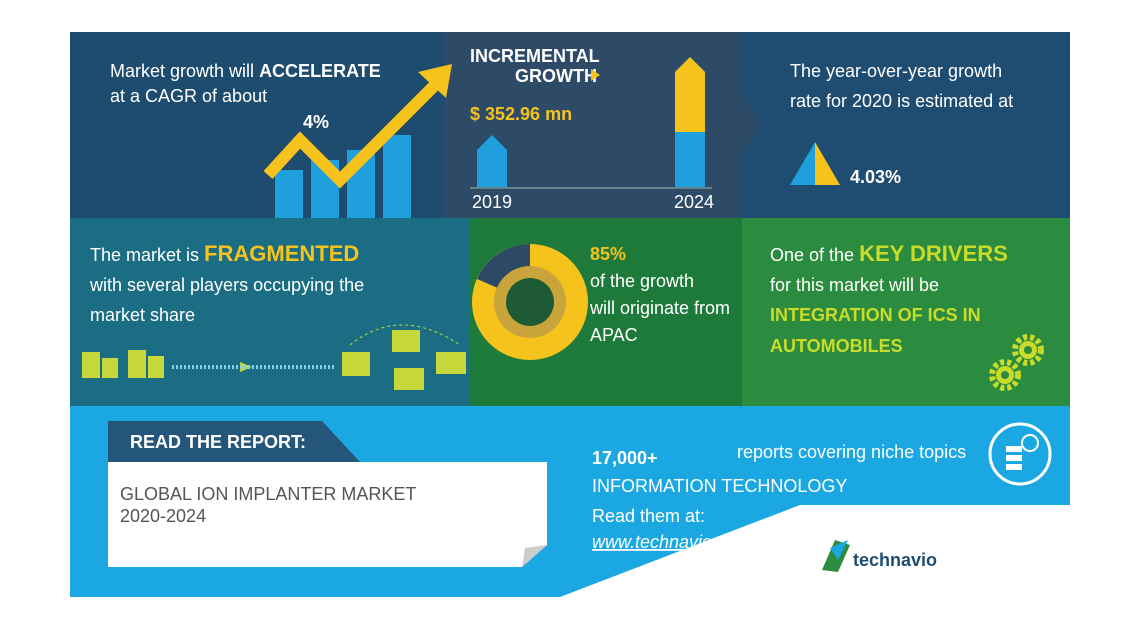 The image size is (1140, 627). I want to click on yoy-text: The year-over-year growth, so click(896, 71).